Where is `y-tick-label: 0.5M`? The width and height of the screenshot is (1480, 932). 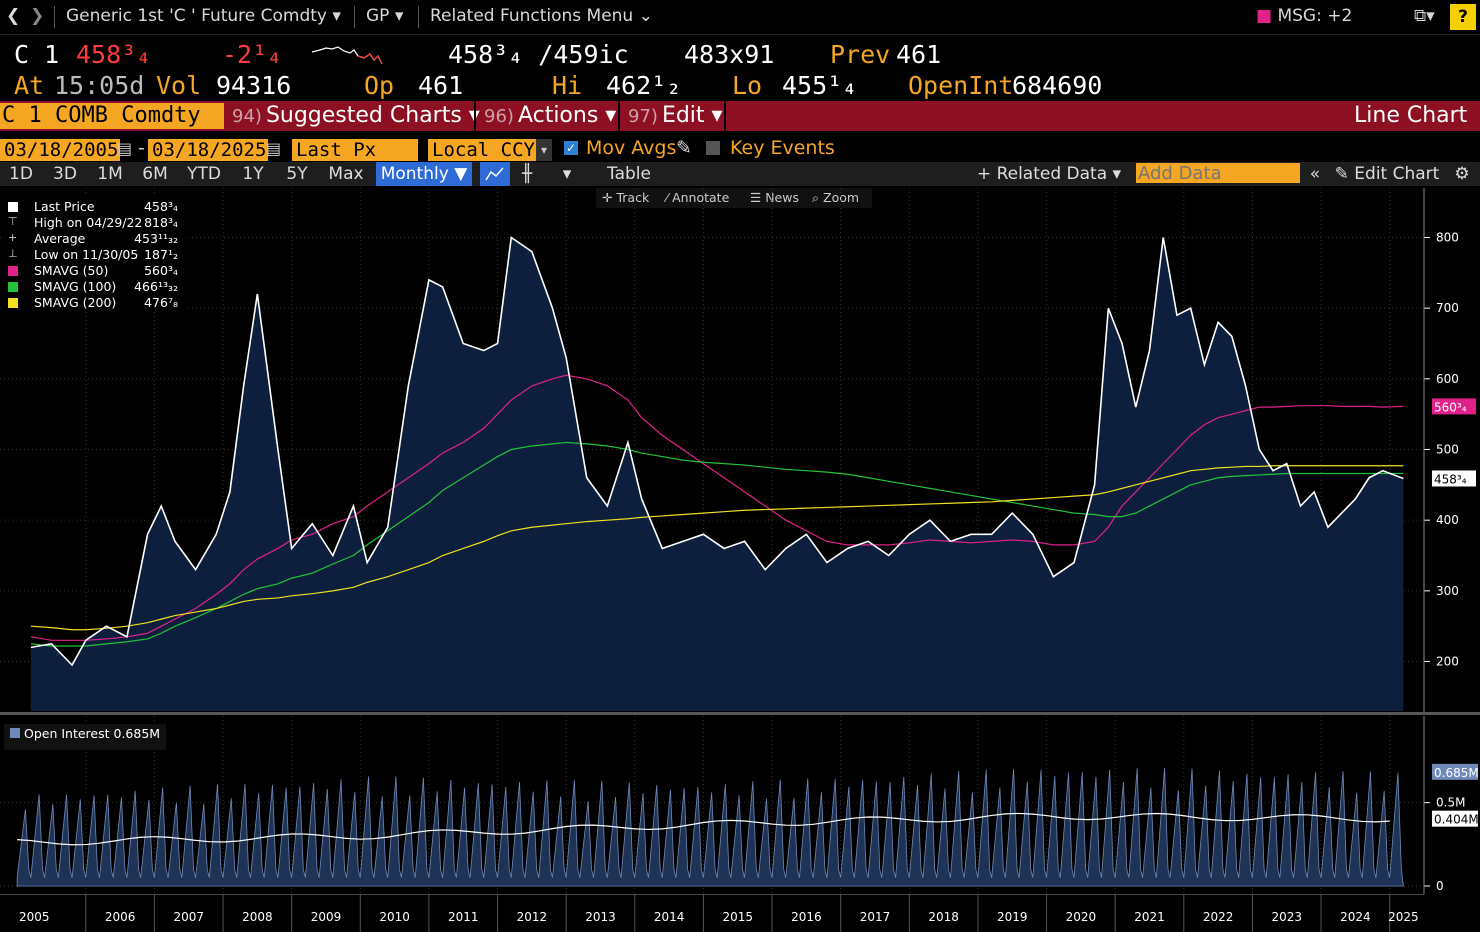 y-tick-label: 0.5M is located at coordinates (1450, 803).